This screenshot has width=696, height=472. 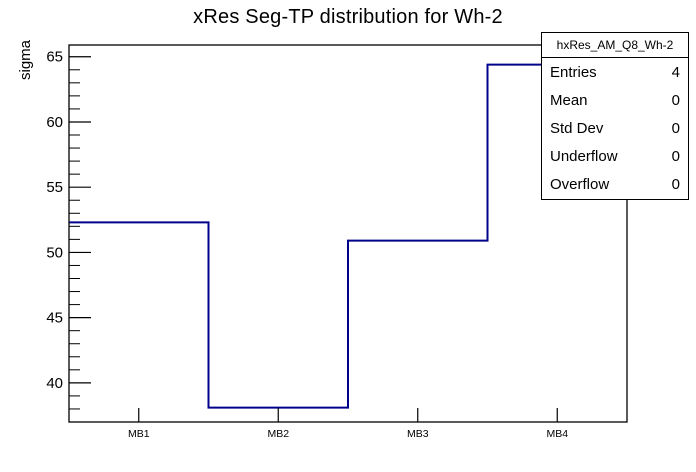 I want to click on x-tick-label: MB3, so click(x=418, y=434).